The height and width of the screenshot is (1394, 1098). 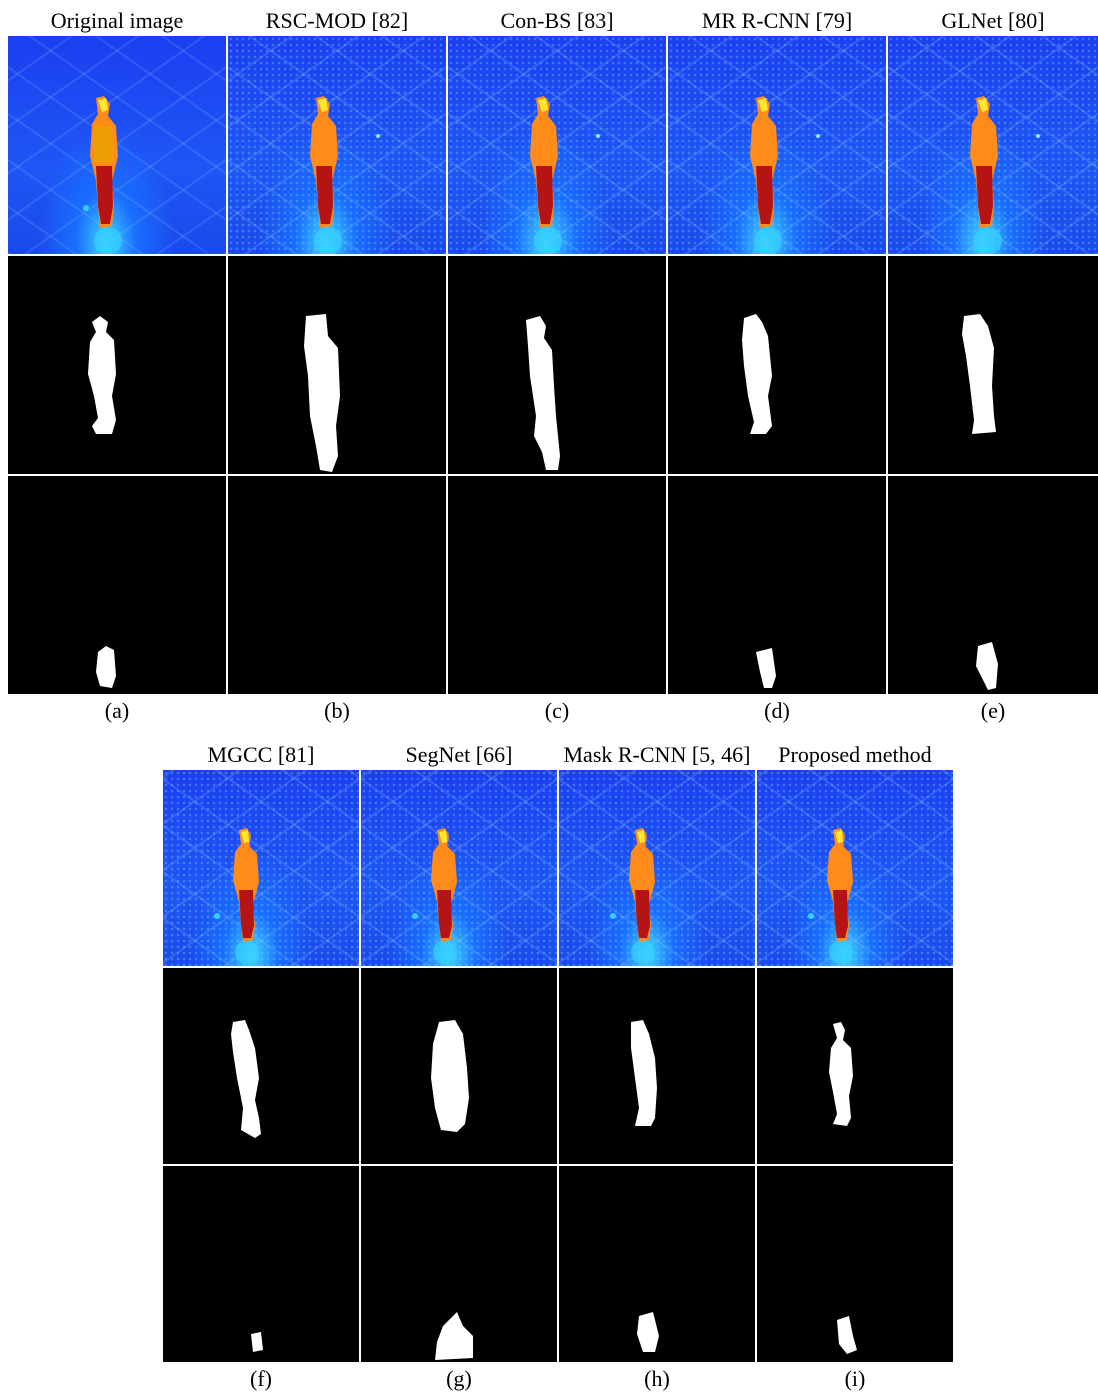 I want to click on panel-g: SegNet [66] (, so click(x=459, y=1067).